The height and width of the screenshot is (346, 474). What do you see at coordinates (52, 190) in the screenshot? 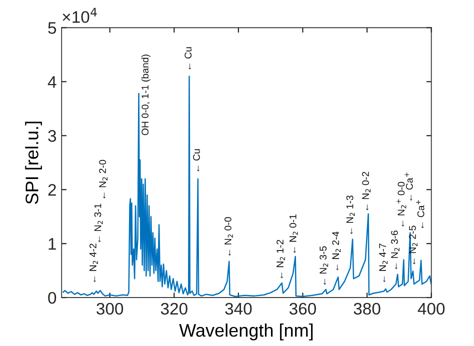
I see `y-tick-label: 2` at bounding box center [52, 190].